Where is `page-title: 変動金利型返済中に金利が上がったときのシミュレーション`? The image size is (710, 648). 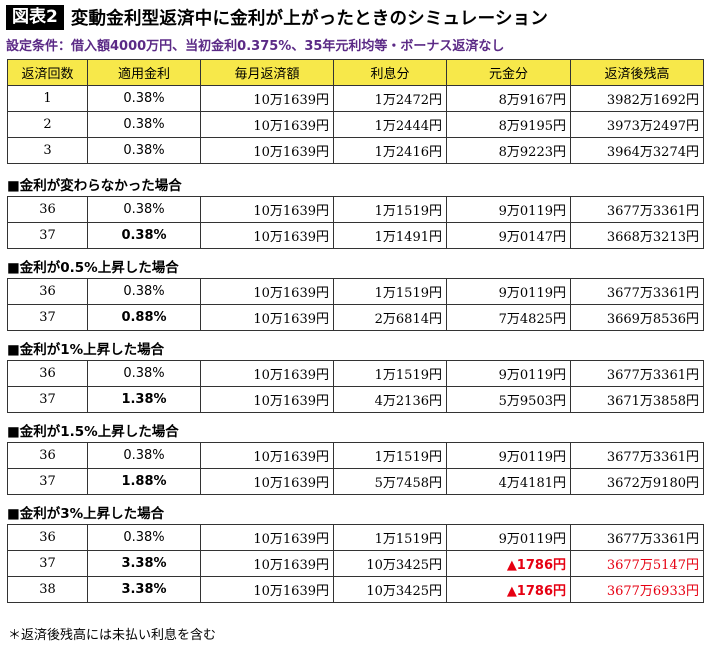
page-title: 変動金利型返済中に金利が上がったときのシミュレーション is located at coordinates (309, 18).